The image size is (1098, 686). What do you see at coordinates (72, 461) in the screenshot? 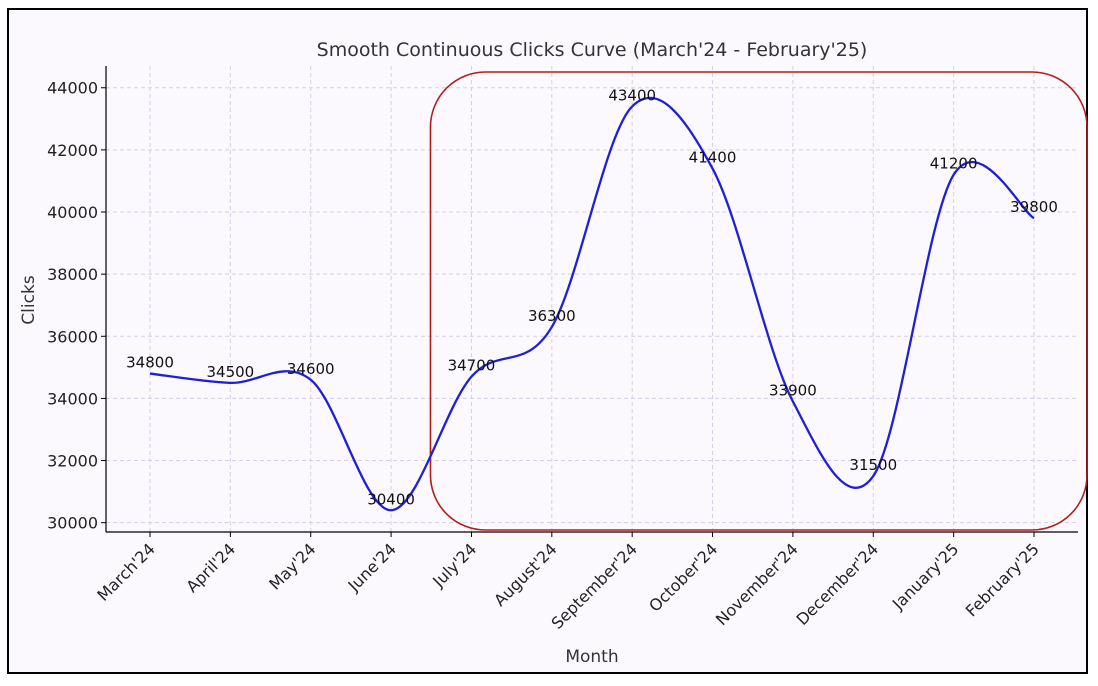
I see `y-tick-label: 32000` at bounding box center [72, 461].